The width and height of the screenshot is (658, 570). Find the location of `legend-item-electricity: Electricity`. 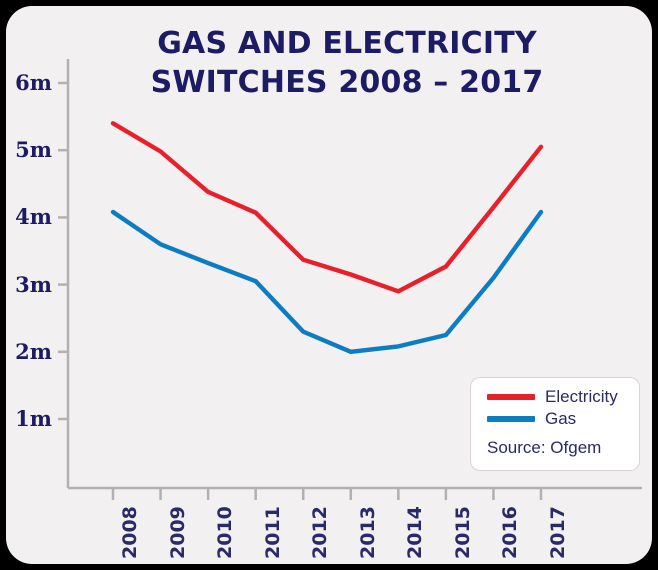

legend-item-electricity: Electricity is located at coordinates (552, 397).